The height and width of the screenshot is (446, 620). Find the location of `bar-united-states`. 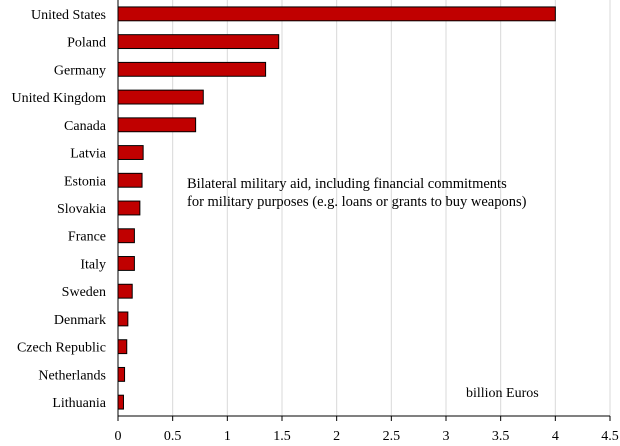

bar-united-states is located at coordinates (336, 14).